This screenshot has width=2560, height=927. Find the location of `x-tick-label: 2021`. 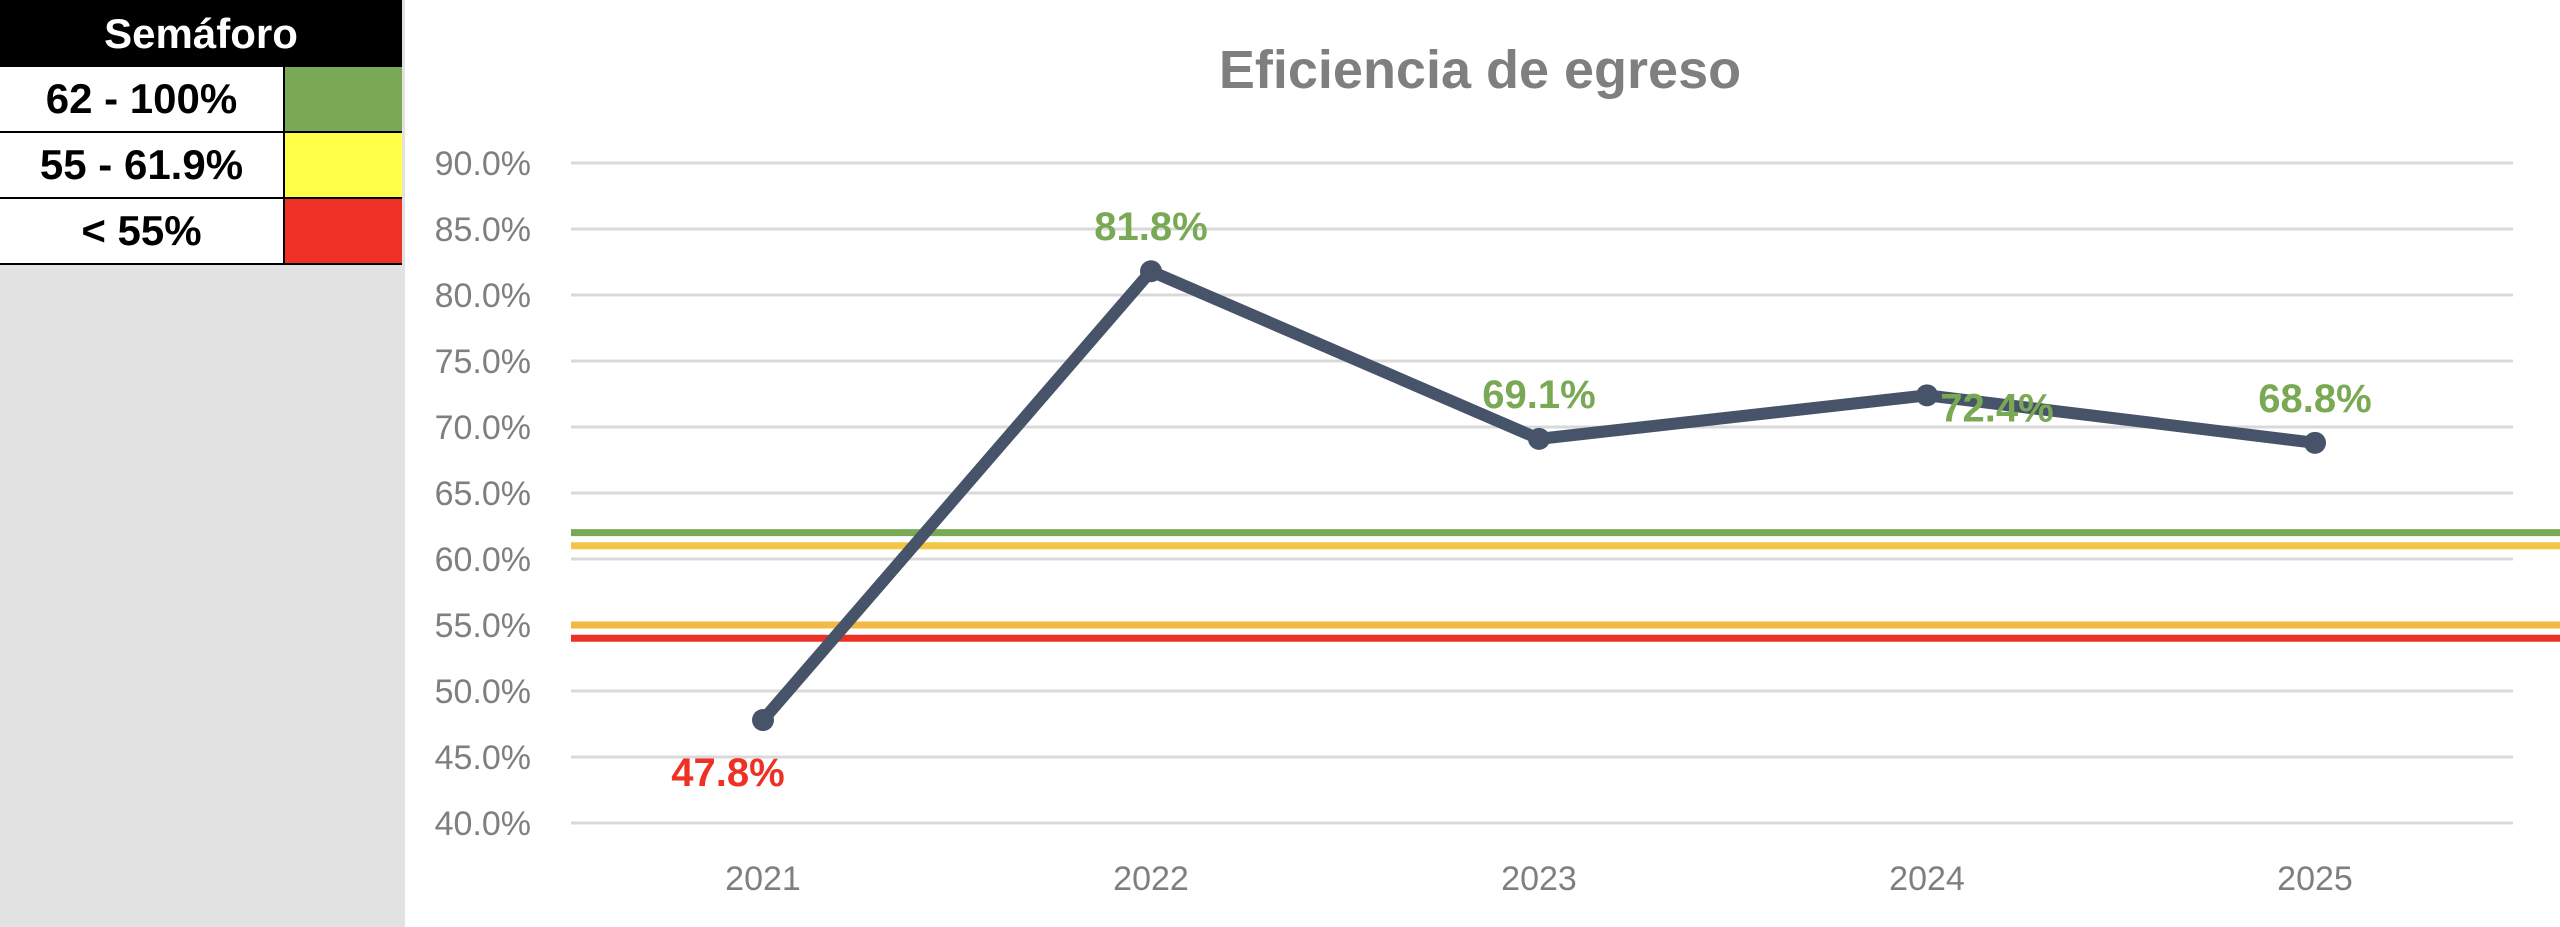

x-tick-label: 2021 is located at coordinates (763, 879).